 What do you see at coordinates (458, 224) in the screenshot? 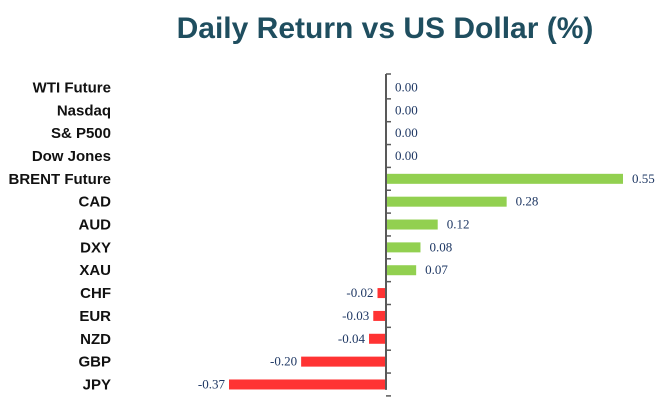
I see `value-label: 0.12` at bounding box center [458, 224].